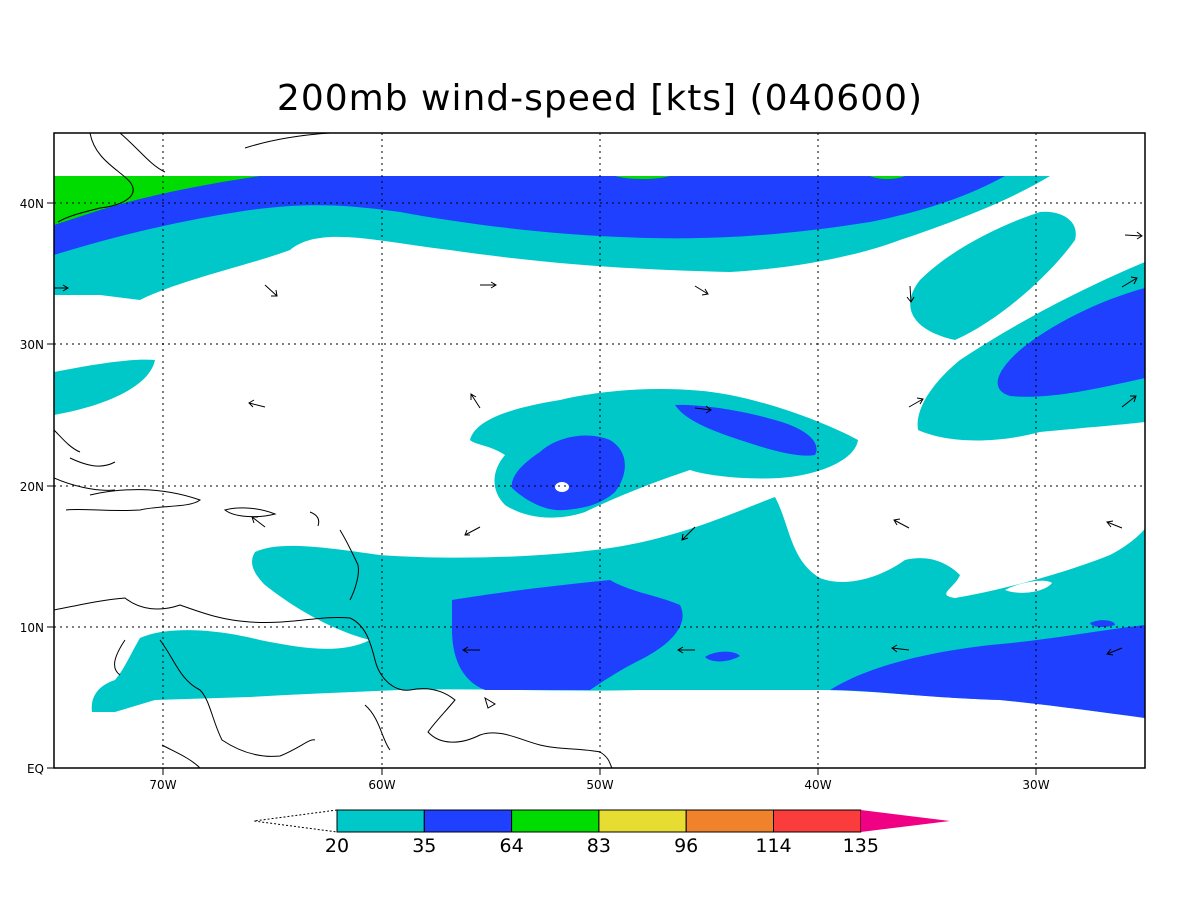 The height and width of the screenshot is (900, 1200). Describe the element at coordinates (861, 846) in the screenshot. I see `colorbar-label-135: 135` at that location.